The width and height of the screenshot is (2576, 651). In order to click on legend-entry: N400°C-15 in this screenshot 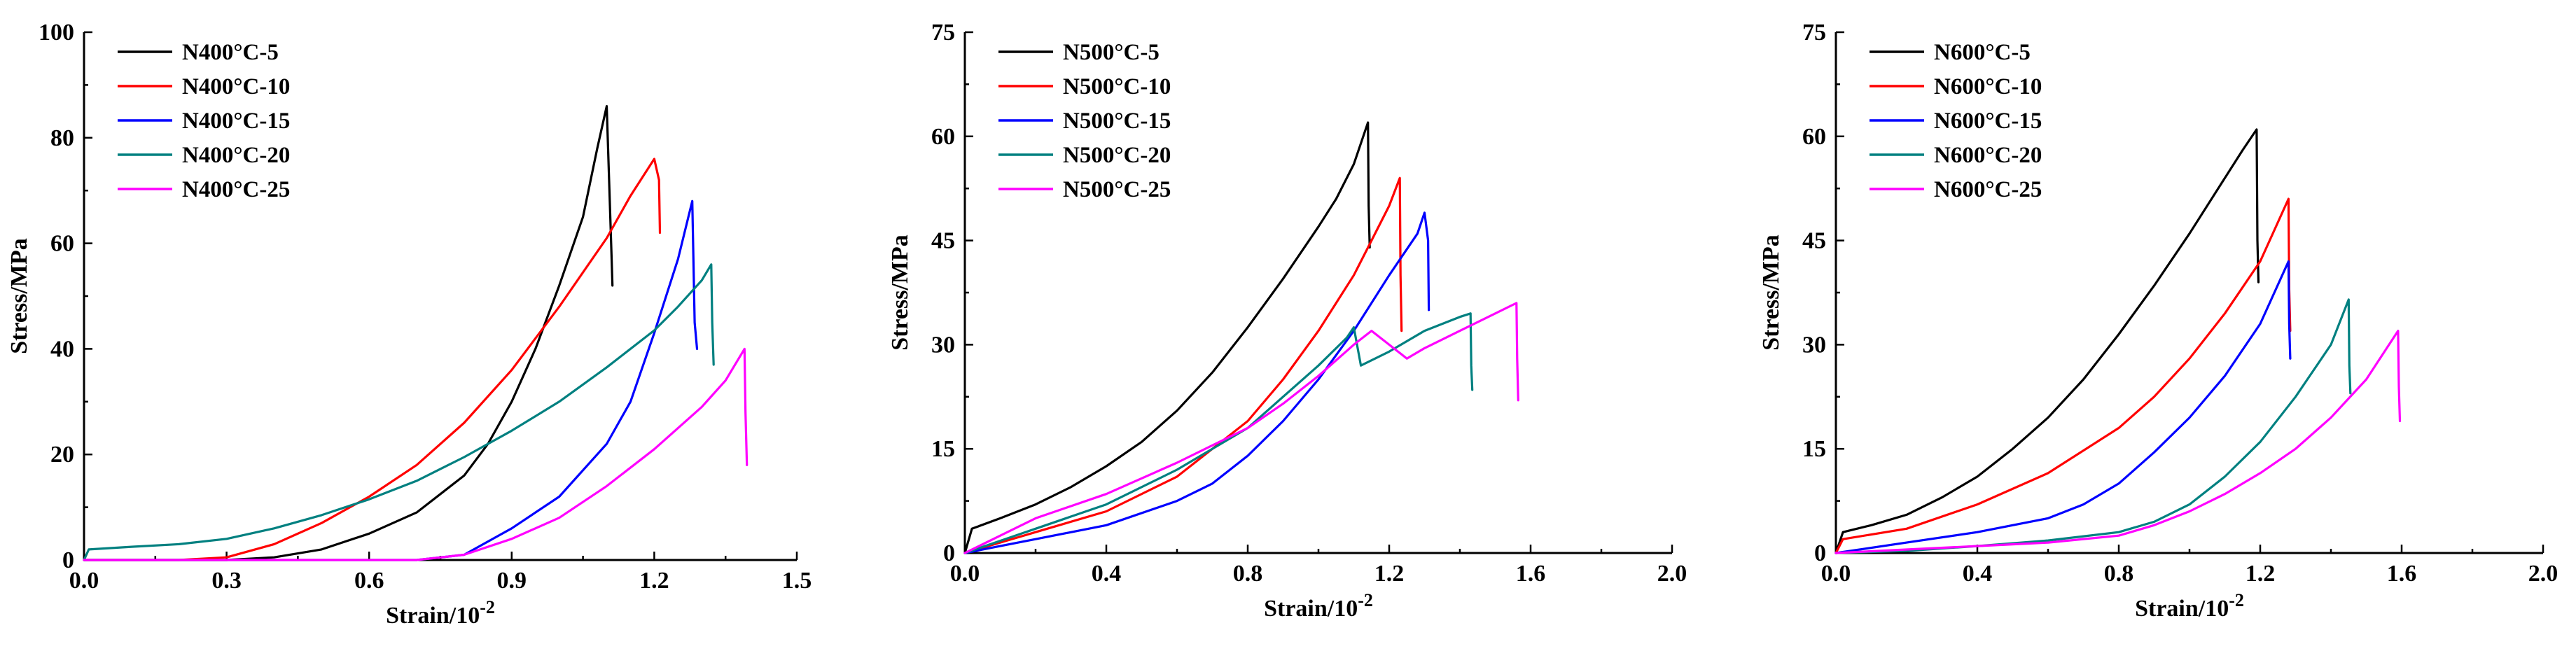, I will do `click(236, 121)`.